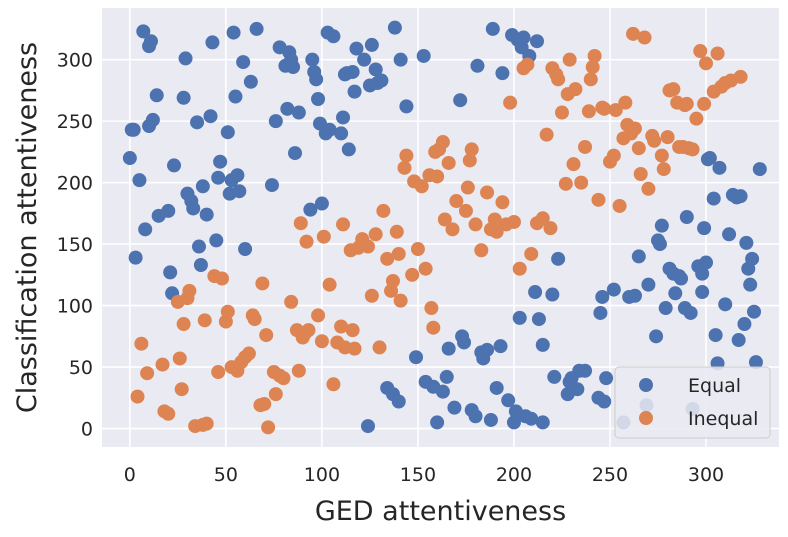  What do you see at coordinates (27, 227) in the screenshot?
I see `y-axis-label: Classification attentiveness` at bounding box center [27, 227].